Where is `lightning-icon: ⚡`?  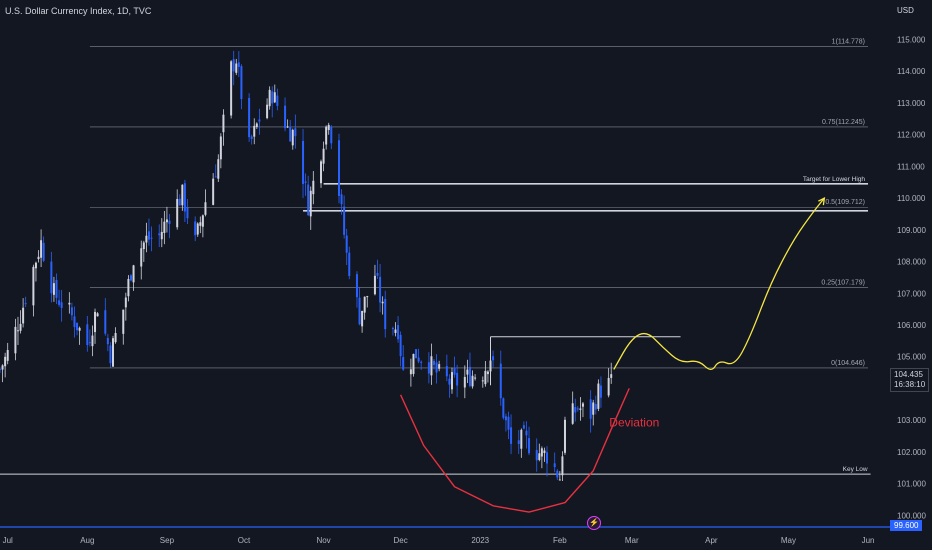 lightning-icon: ⚡ is located at coordinates (594, 523).